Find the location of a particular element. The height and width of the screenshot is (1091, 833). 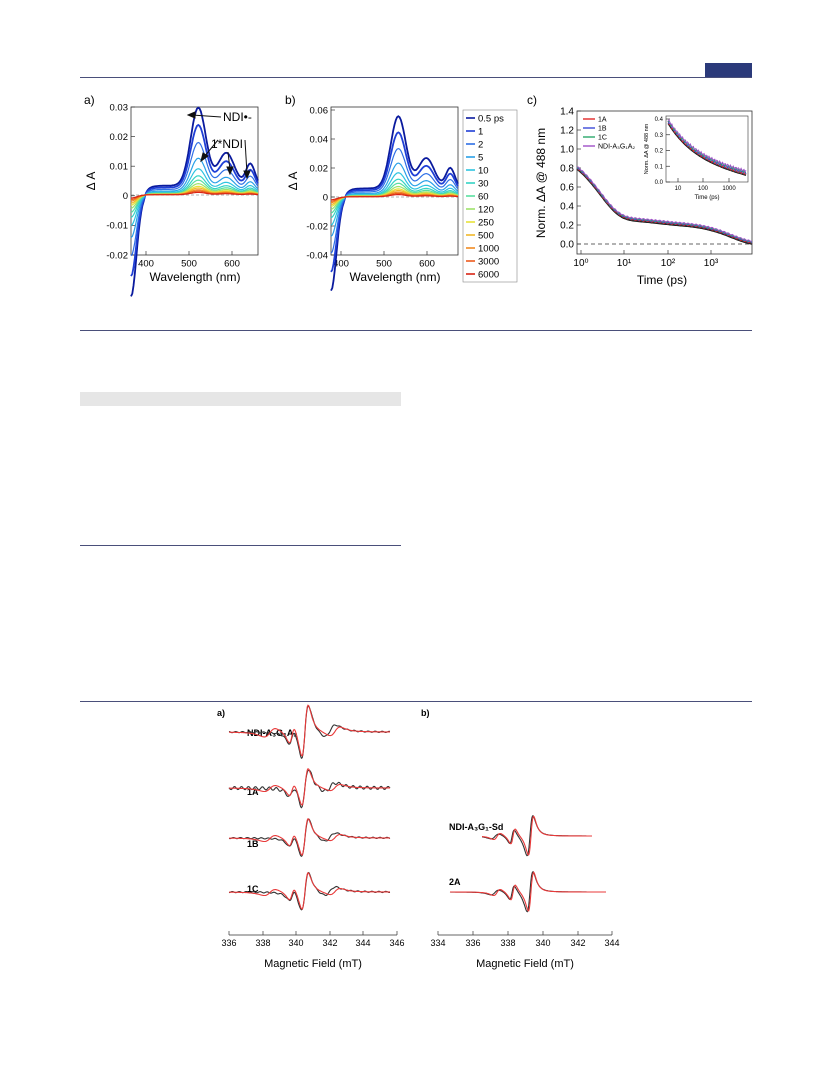

legend-label: 120 is located at coordinates (486, 210).